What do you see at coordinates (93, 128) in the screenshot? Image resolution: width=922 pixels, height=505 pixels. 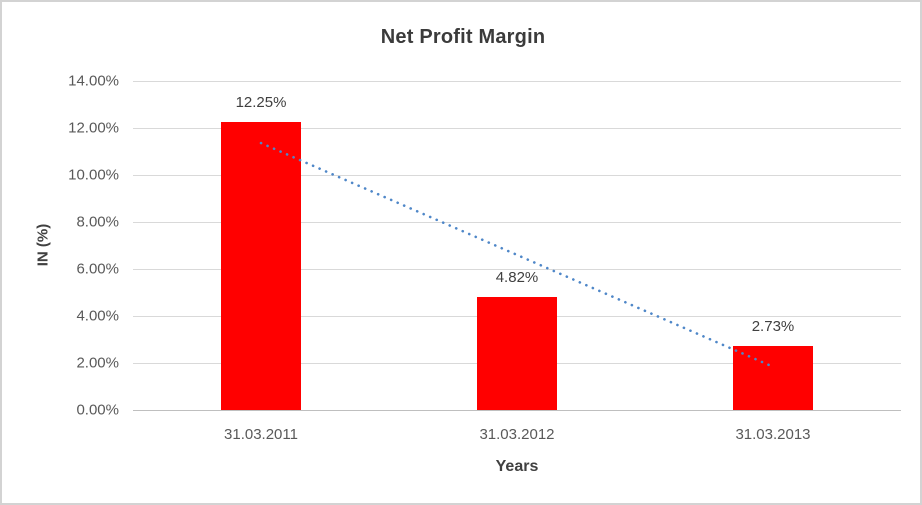 I see `y-tick-label: 12.00%` at bounding box center [93, 128].